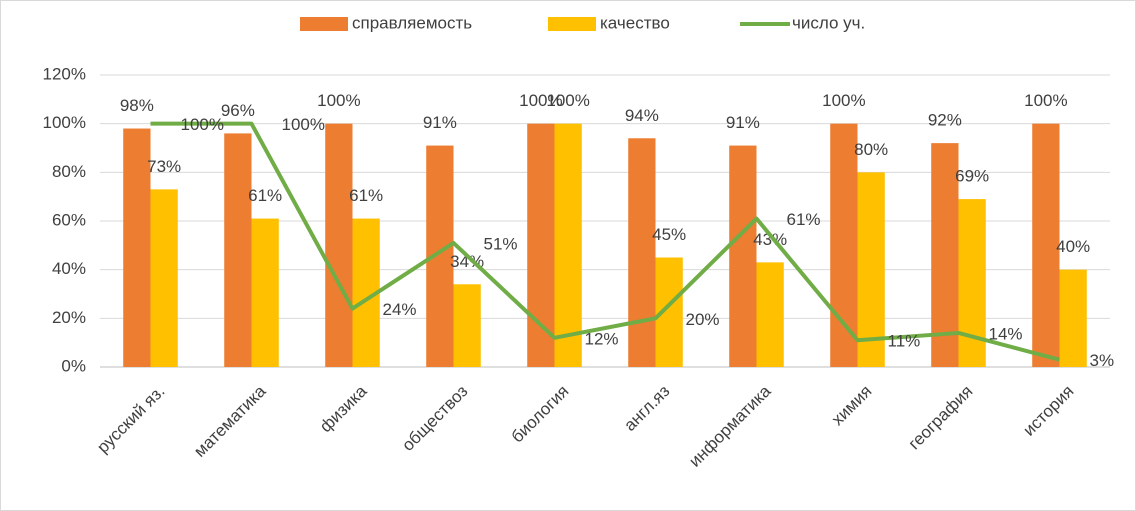 This screenshot has height=511, width=1136. I want to click on y-tick-label: 60%, so click(69, 219).